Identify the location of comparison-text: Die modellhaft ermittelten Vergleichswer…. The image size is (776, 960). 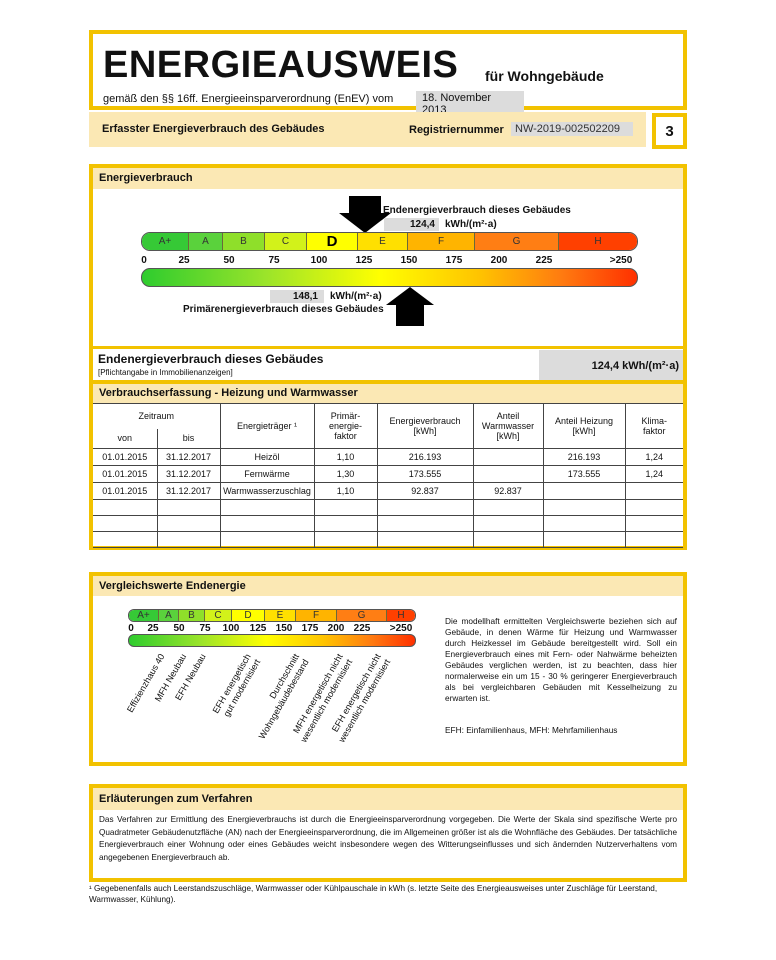
(561, 659).